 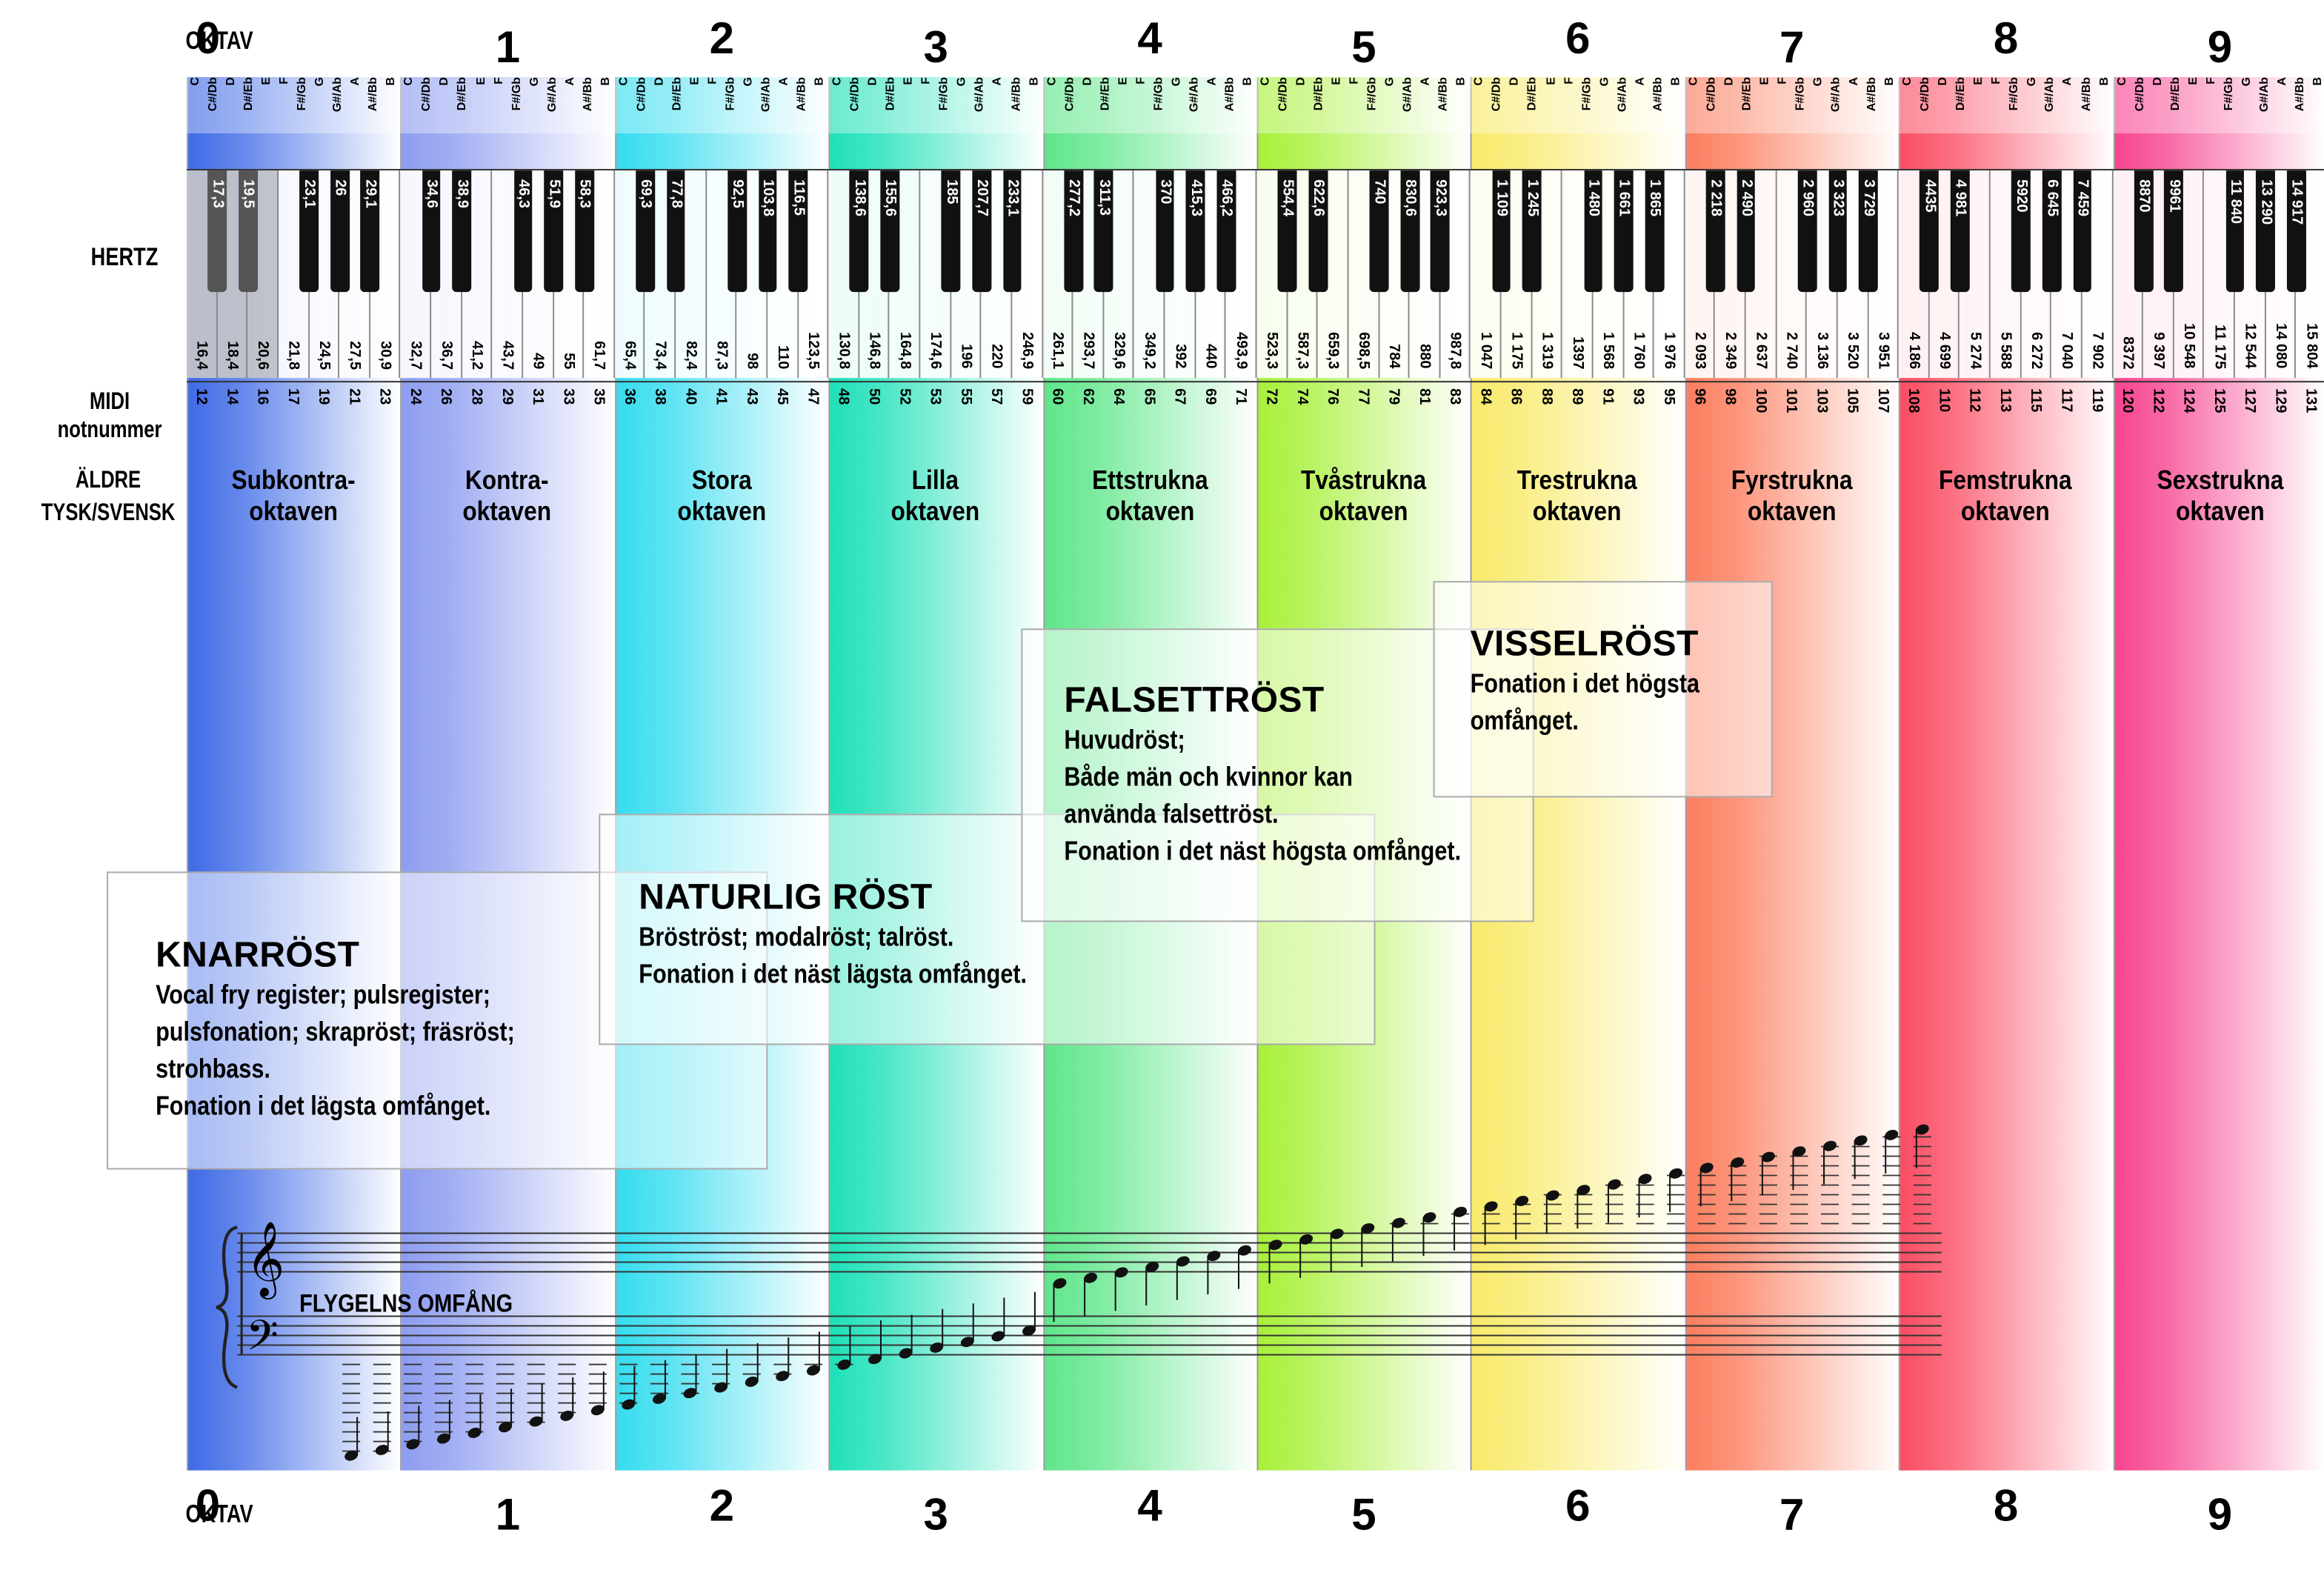 I want to click on register-line: pulsfonation; skrapröst; fräsröst;, so click(x=335, y=1032).